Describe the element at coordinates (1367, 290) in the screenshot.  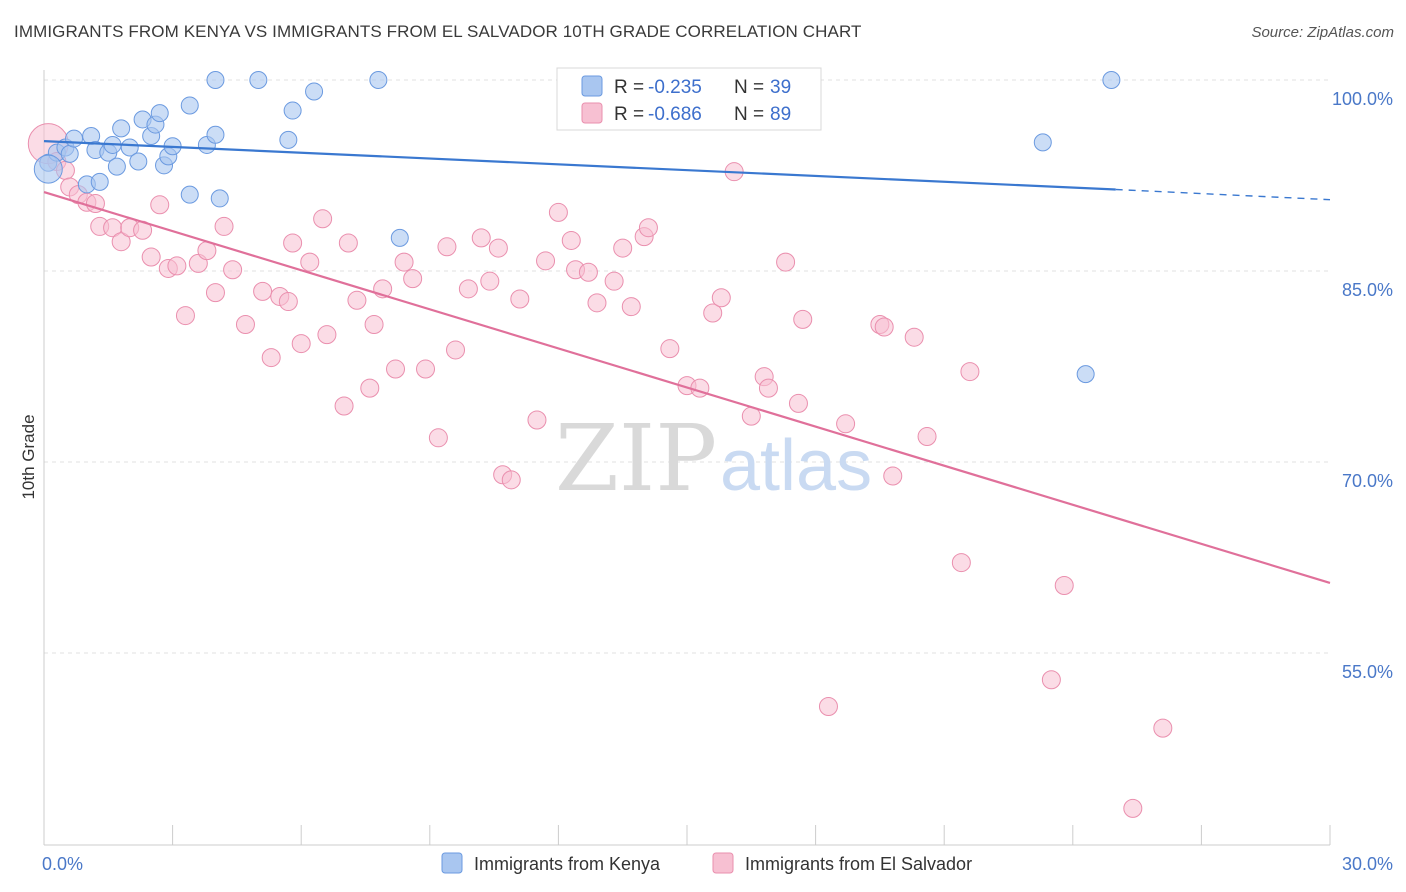
I see `y-tick-label-1: 85.0%` at that location.